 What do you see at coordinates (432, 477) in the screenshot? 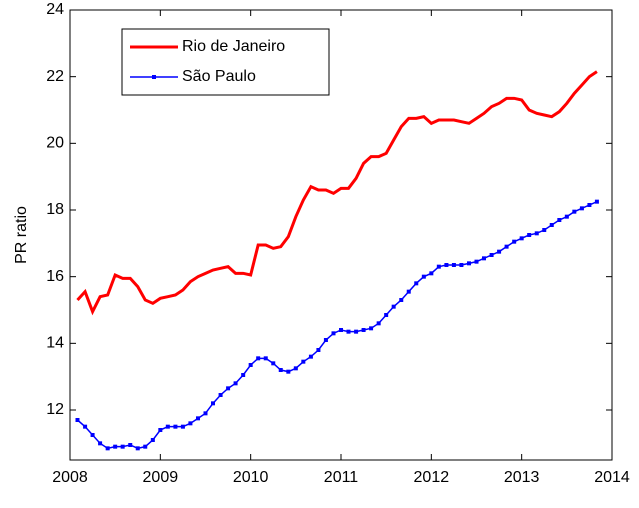
I see `x-tick-label: 2012` at bounding box center [432, 477].